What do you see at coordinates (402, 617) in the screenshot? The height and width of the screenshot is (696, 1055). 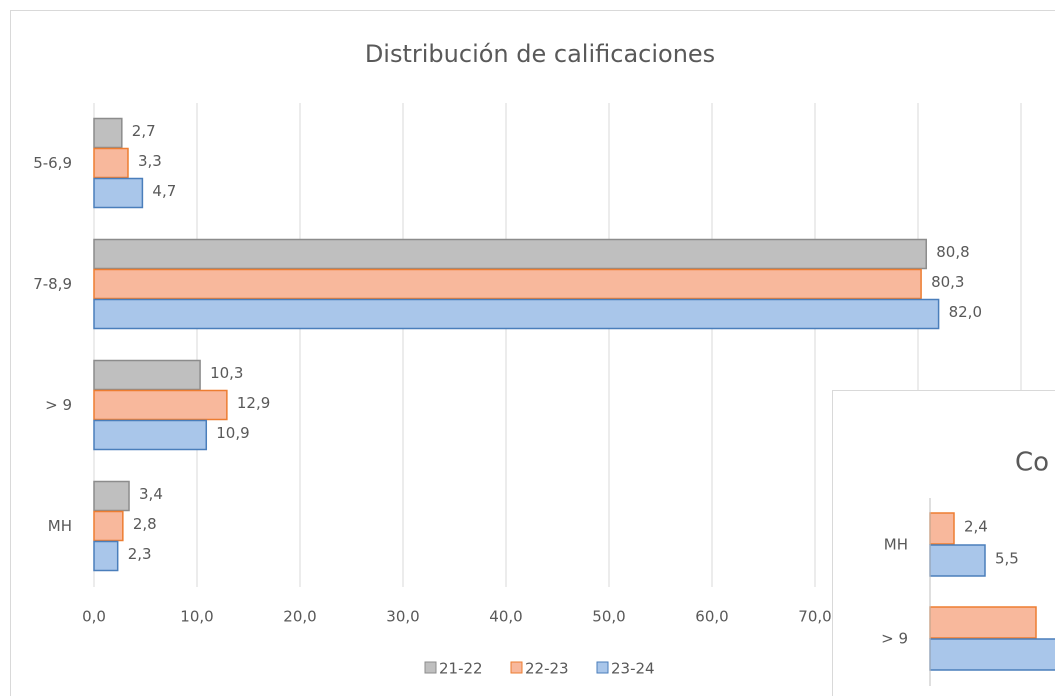 I see `x-tick-label: 30,0` at bounding box center [402, 617].